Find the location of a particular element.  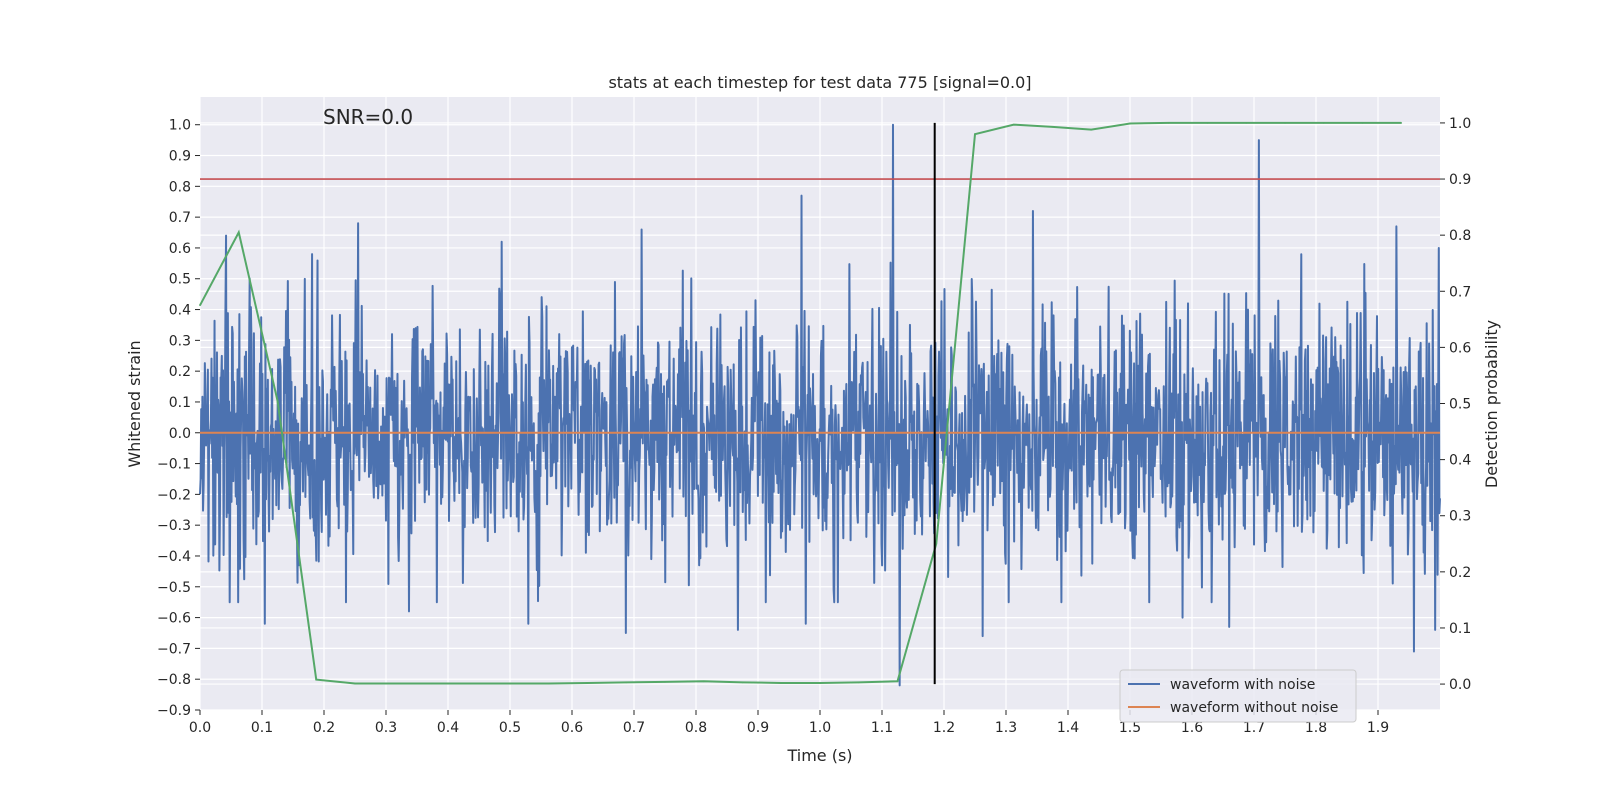

y-left-tick-label: −0.7 is located at coordinates (174, 649).